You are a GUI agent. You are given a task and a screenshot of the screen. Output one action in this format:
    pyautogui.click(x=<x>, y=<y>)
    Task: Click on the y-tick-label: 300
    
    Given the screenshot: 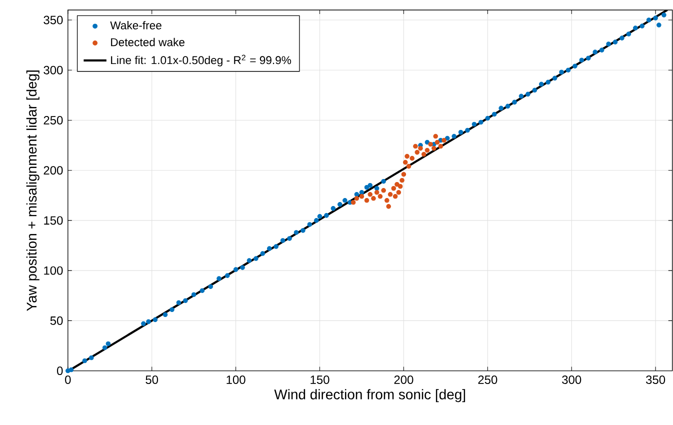 What is the action you would take?
    pyautogui.click(x=53, y=70)
    